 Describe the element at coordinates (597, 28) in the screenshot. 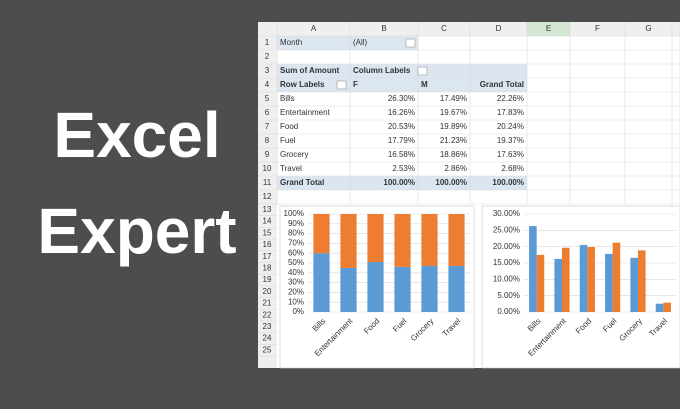

I see `column-header: F` at that location.